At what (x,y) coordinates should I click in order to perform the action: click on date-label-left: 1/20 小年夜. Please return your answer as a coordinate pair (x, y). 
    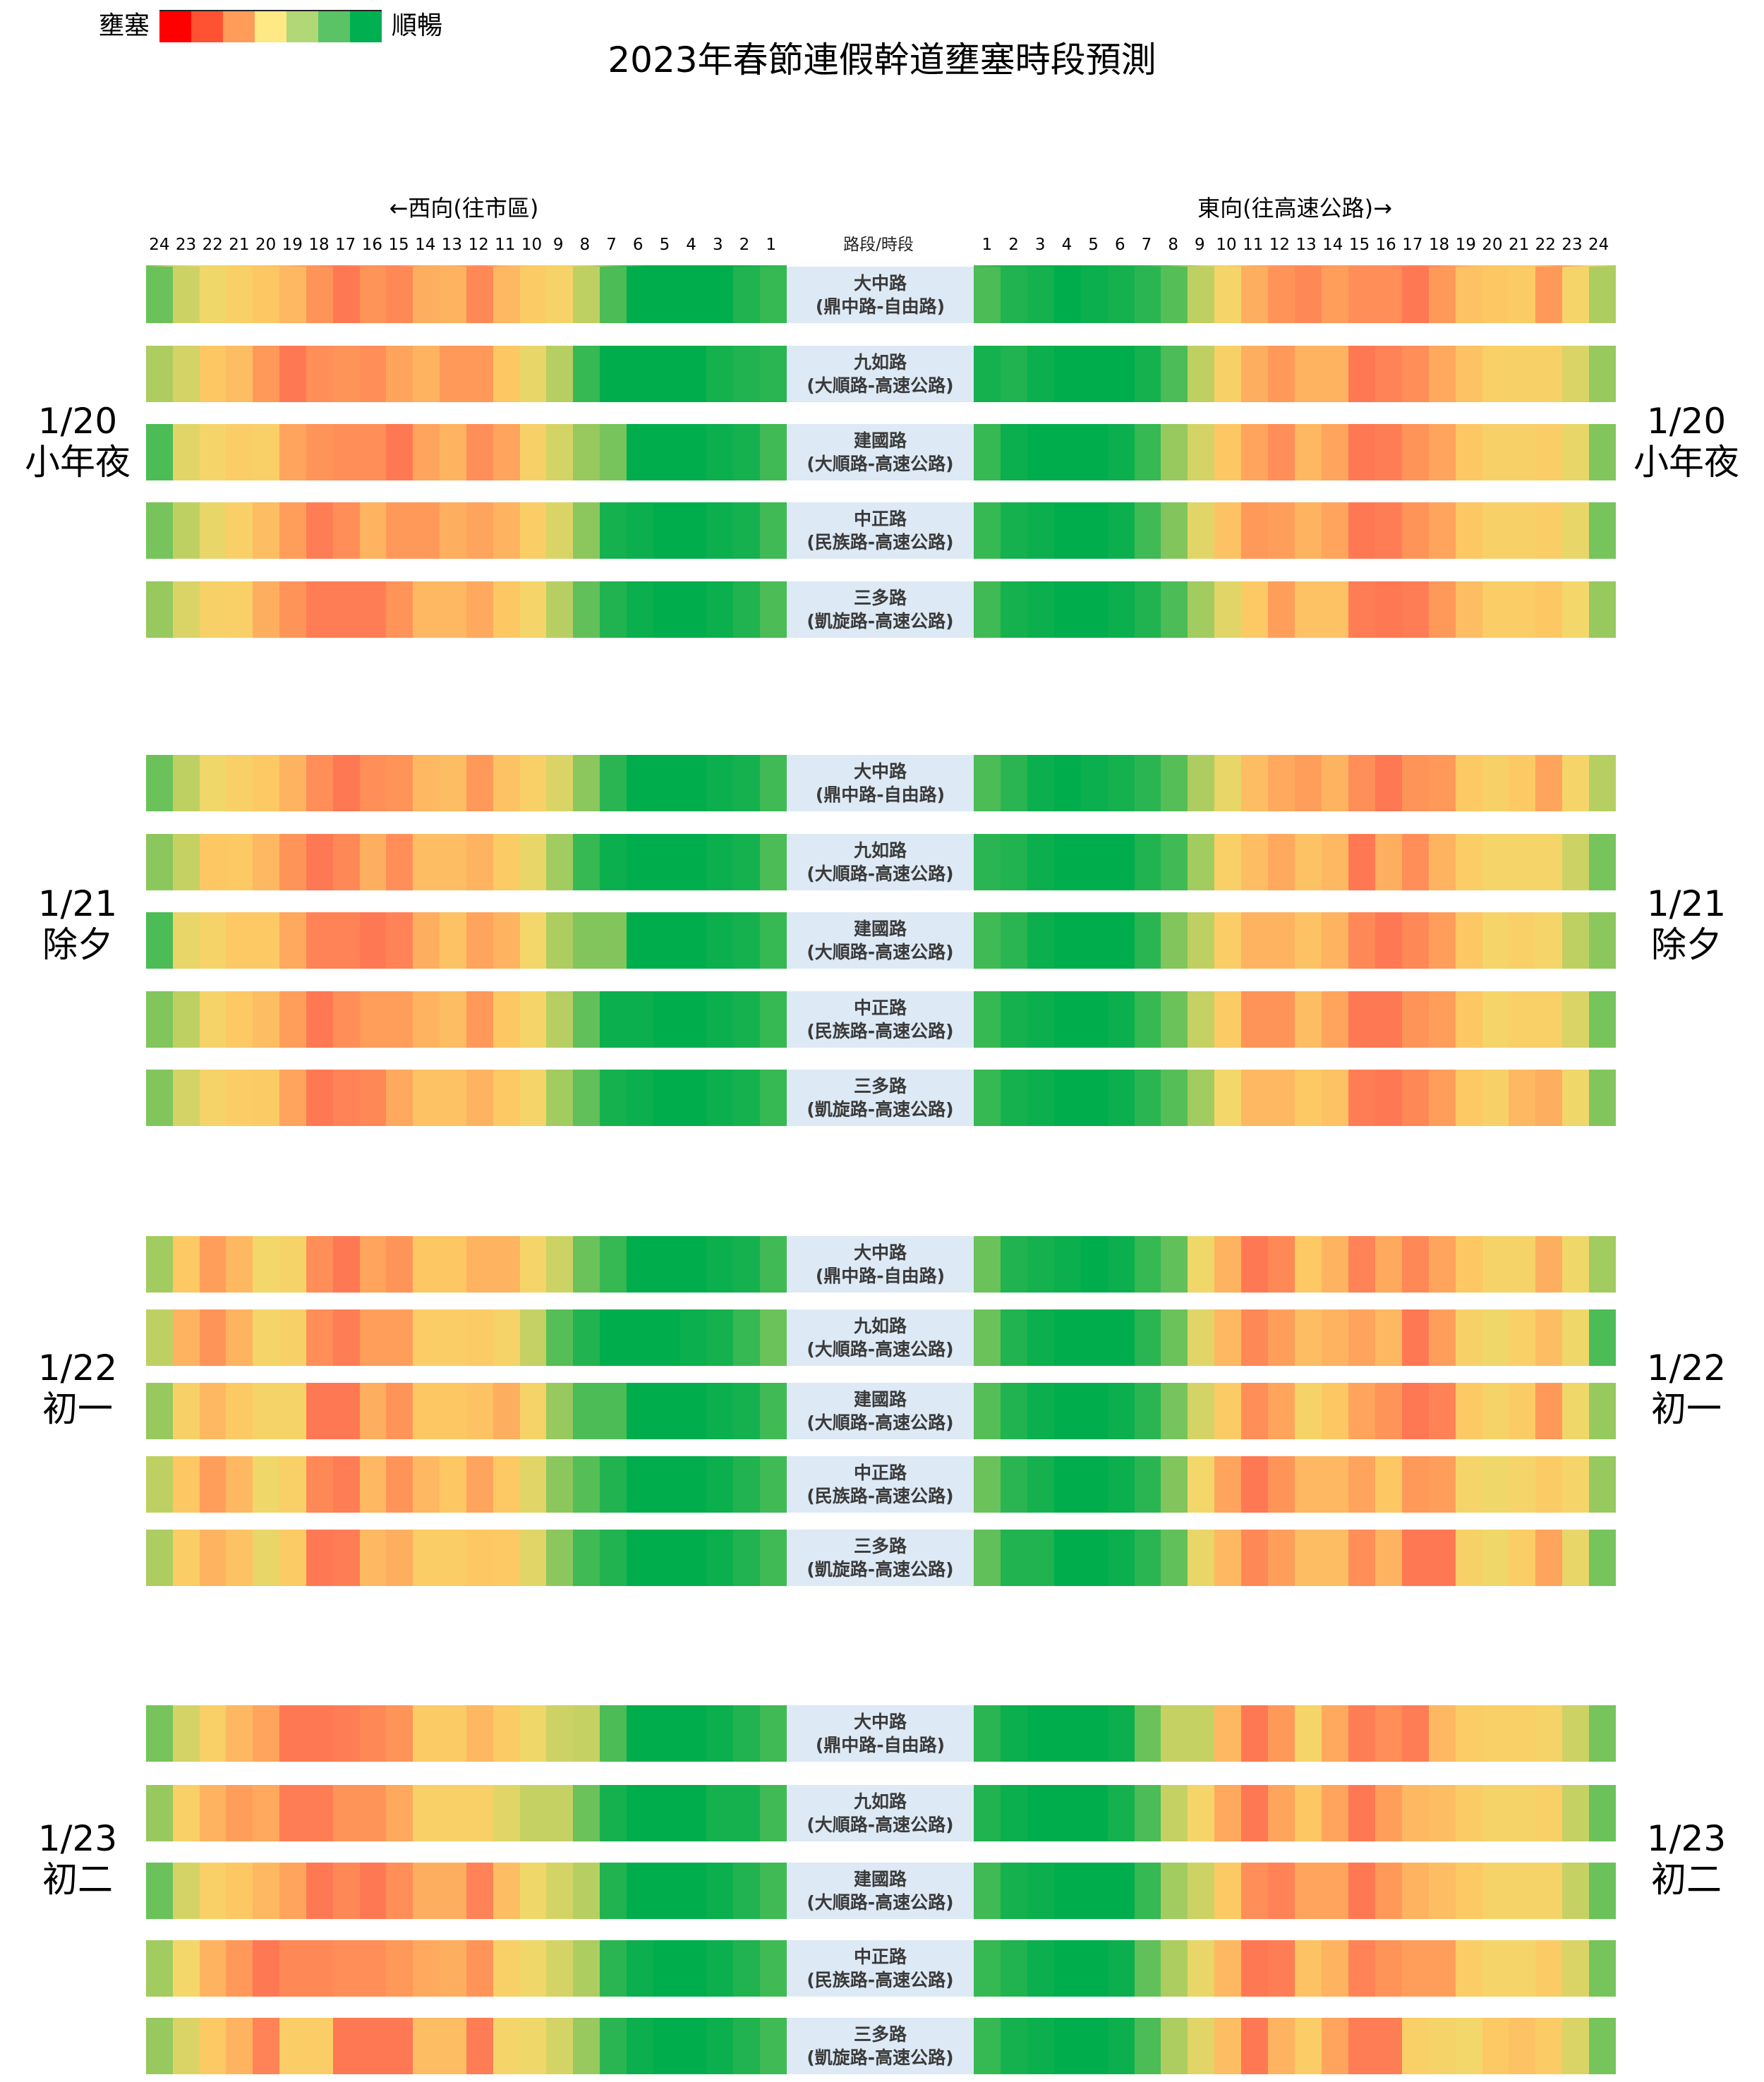
    Looking at the image, I should click on (77, 442).